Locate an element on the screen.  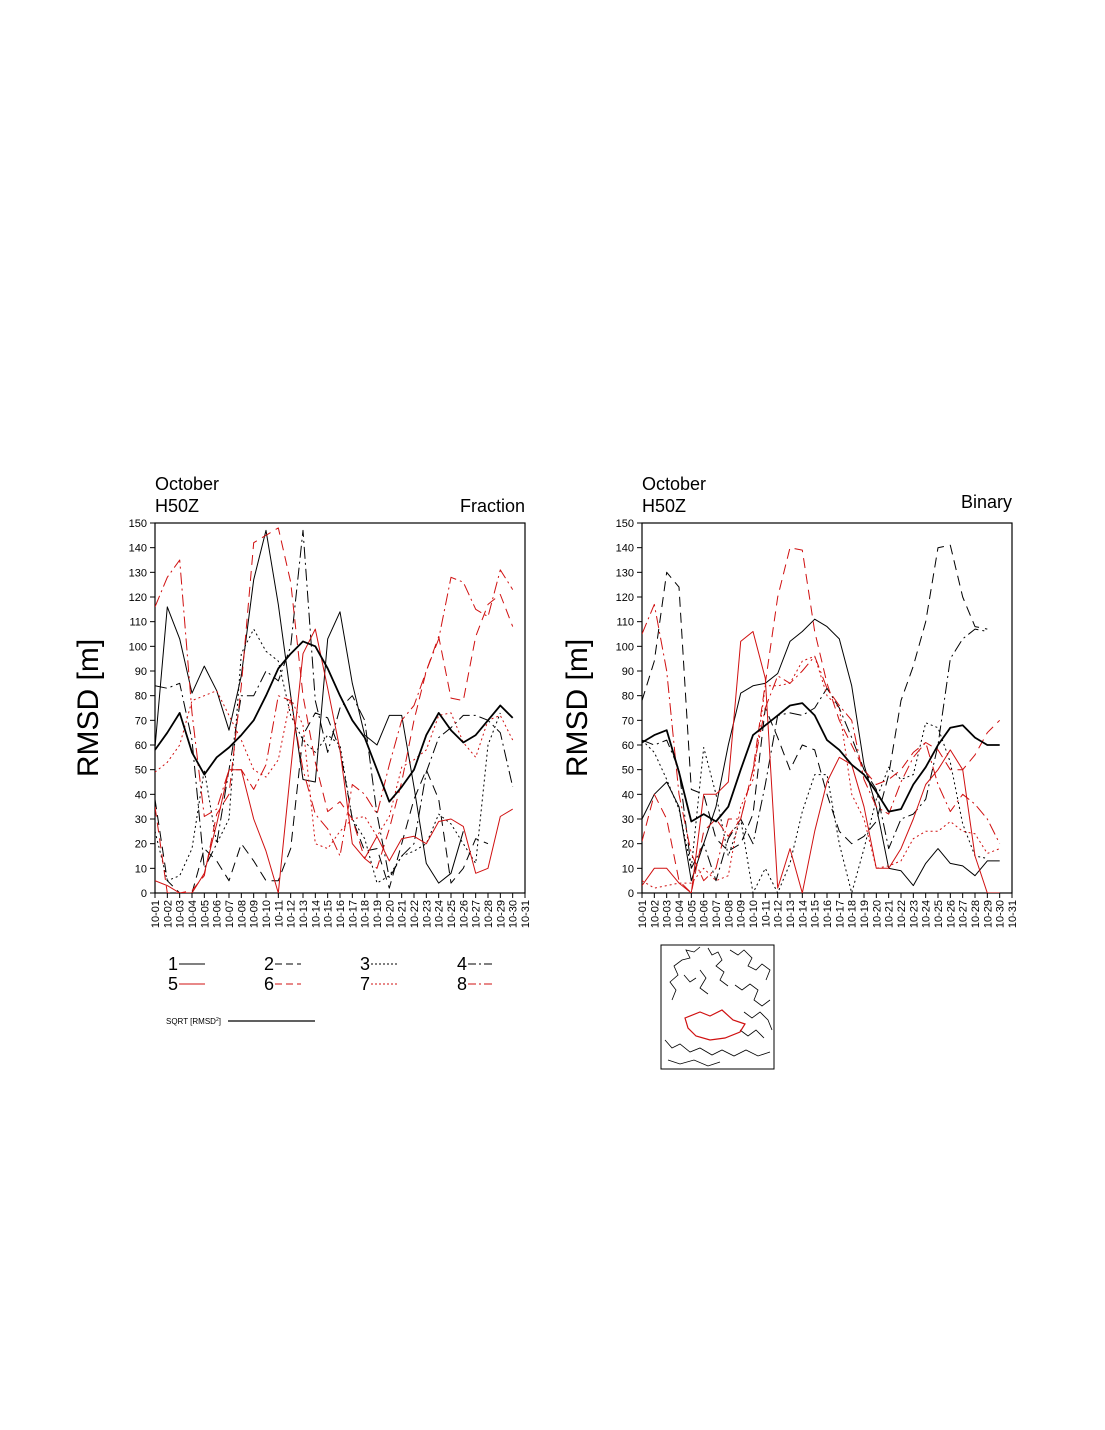
x-tick-label: 10-10 is located at coordinates (754, 914).